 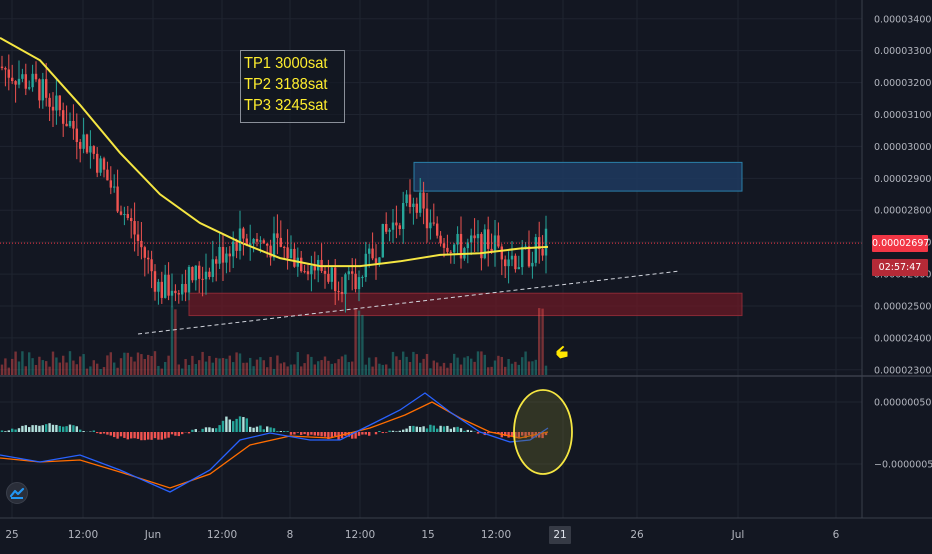 I want to click on price-tick-label: 0.00003100, so click(x=902, y=115).